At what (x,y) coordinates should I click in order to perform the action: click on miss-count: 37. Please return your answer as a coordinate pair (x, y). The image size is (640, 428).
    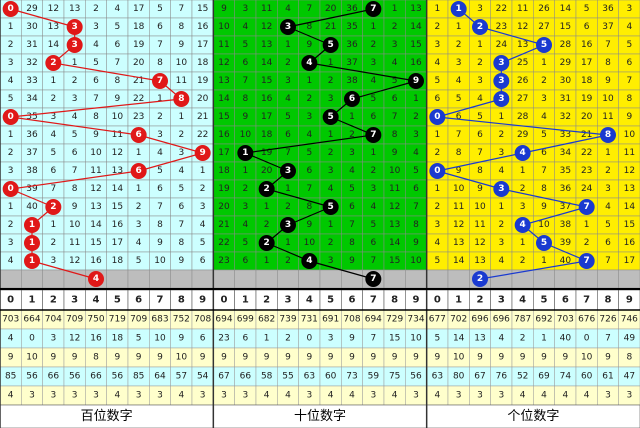
    Looking at the image, I should click on (31, 153).